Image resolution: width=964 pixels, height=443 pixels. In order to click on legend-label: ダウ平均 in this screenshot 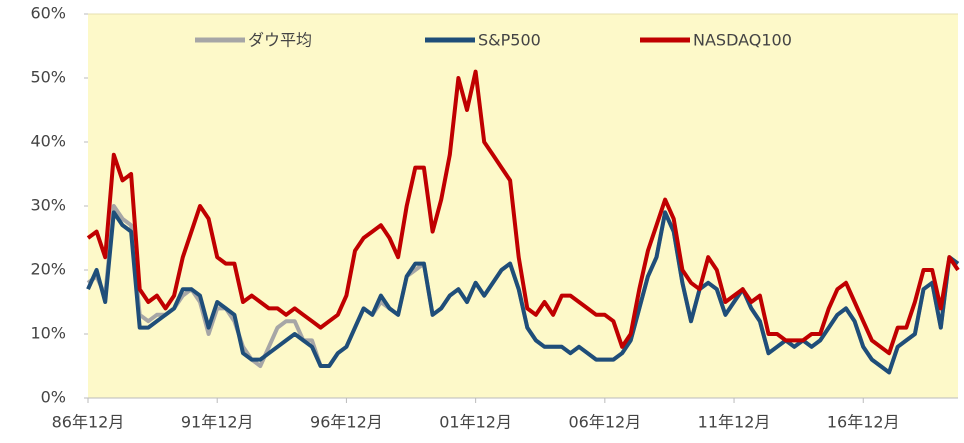, I will do `click(280, 40)`.